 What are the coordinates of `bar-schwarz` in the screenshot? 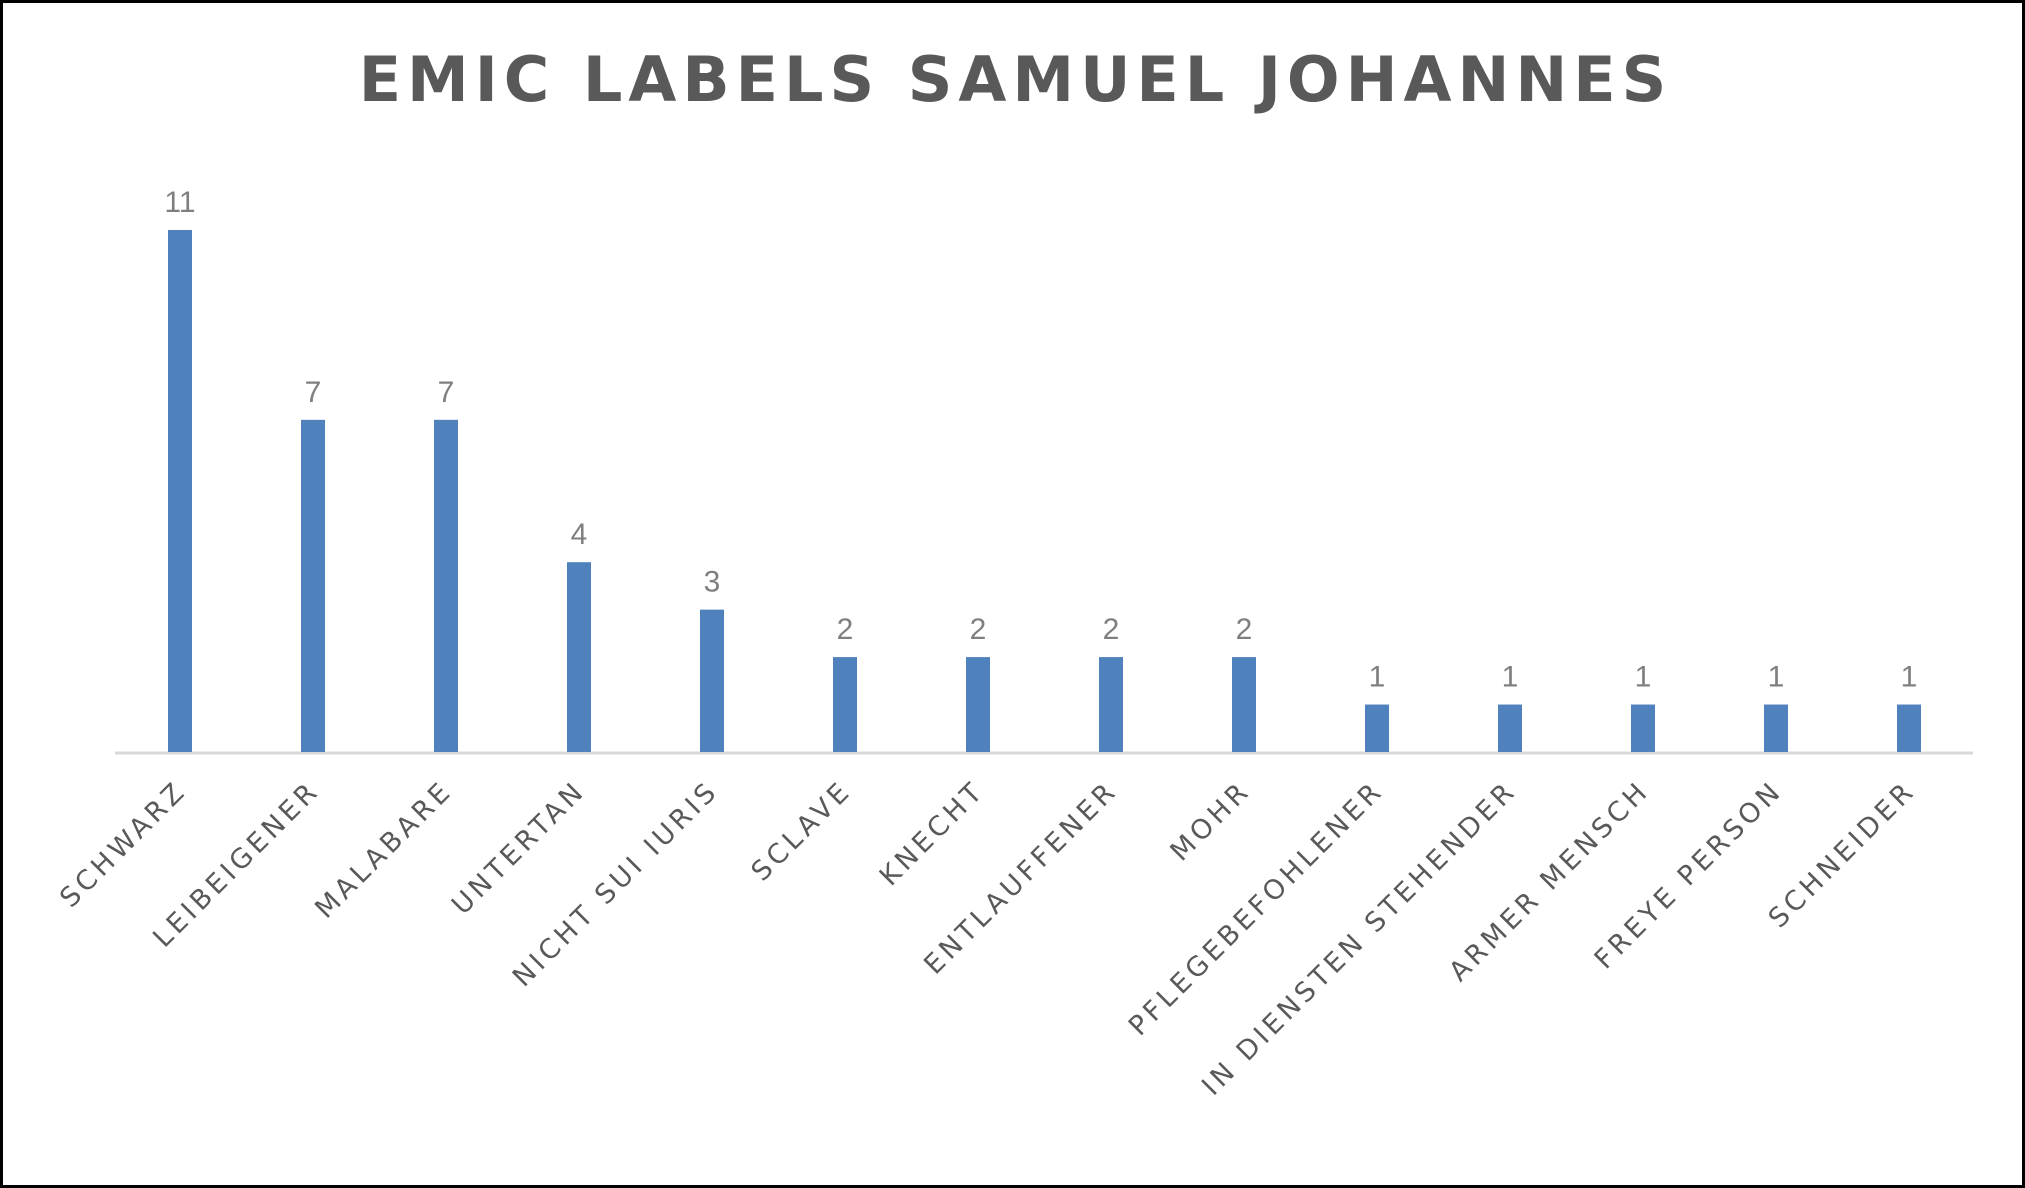 It's located at (180, 491).